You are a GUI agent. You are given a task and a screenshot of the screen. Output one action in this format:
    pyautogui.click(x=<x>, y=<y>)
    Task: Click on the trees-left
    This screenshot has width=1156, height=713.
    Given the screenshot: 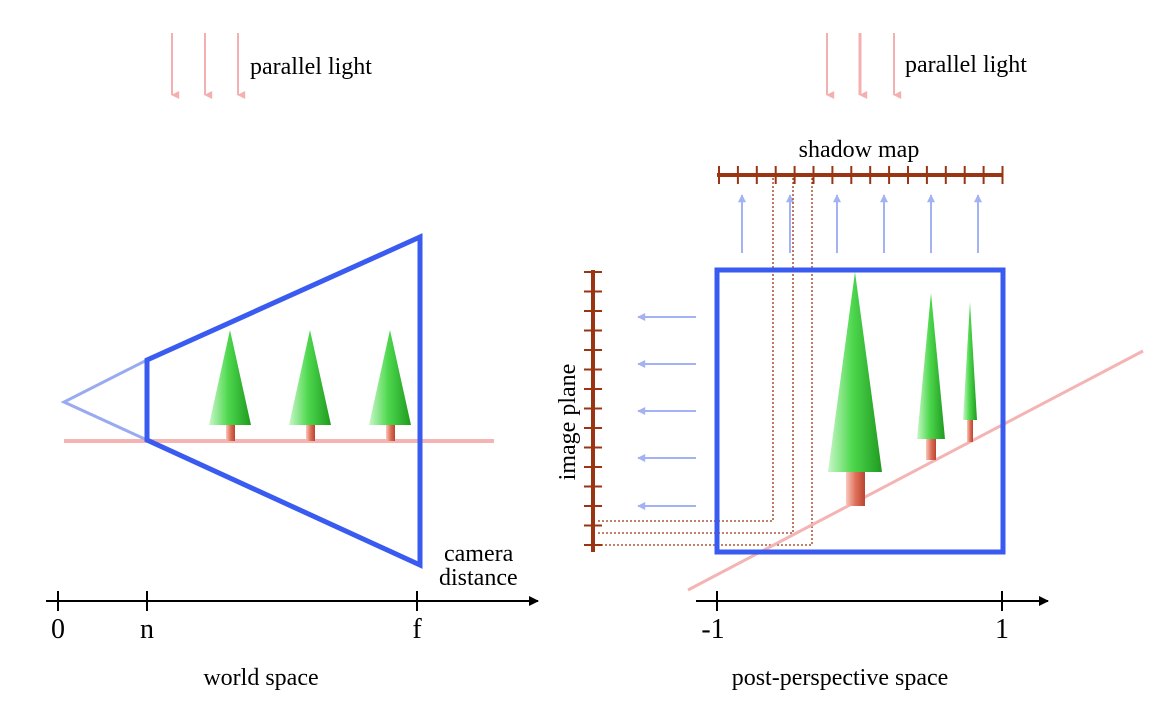 What is the action you would take?
    pyautogui.click(x=310, y=385)
    